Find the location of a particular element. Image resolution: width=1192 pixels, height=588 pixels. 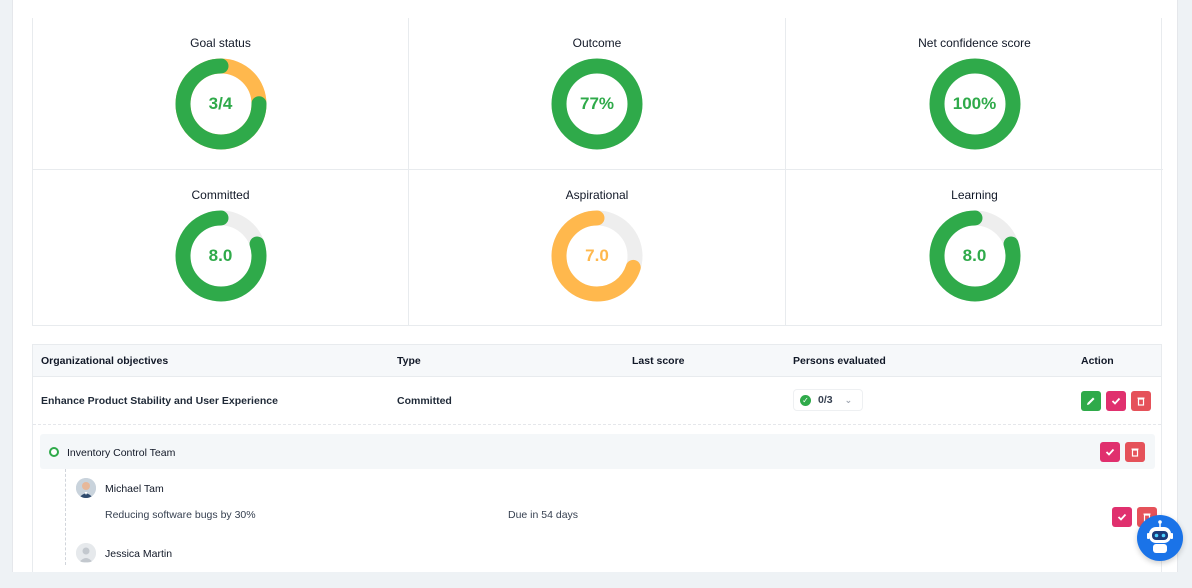

donut-value: 3/4 is located at coordinates (220, 103).